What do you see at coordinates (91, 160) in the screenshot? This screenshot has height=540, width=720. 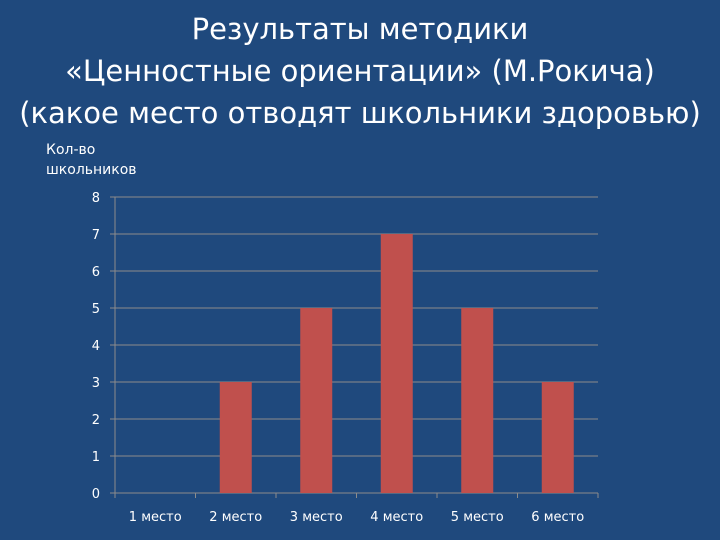 I see `y-axis-label: Кол-во школьников` at bounding box center [91, 160].